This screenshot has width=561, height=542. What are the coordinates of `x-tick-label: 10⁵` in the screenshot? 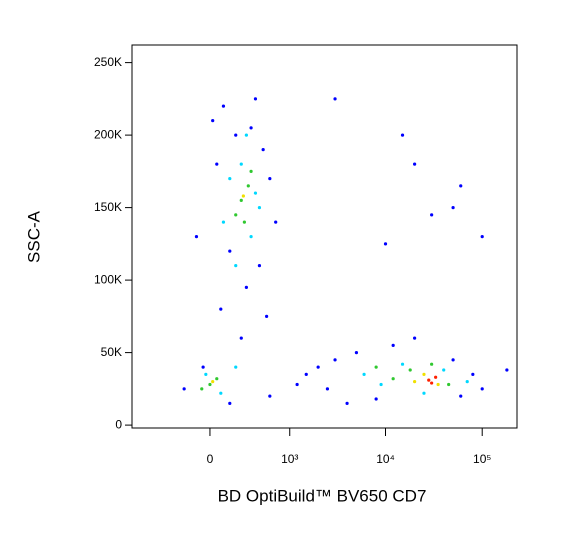 It's located at (482, 459).